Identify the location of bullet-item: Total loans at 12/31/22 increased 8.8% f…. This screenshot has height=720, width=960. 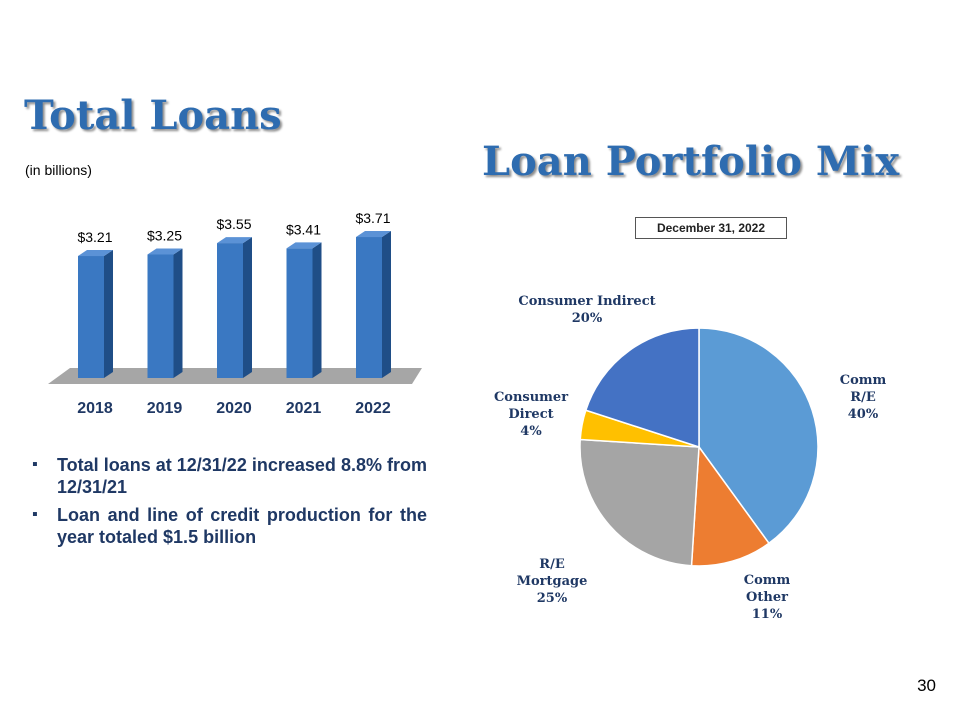
(229, 476).